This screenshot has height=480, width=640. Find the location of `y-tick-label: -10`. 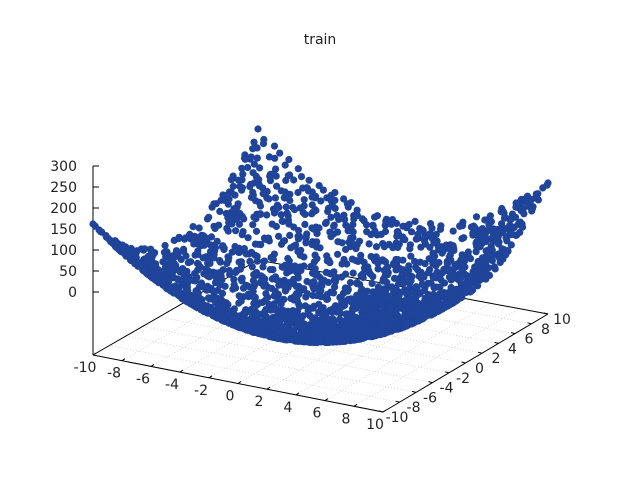

y-tick-label: -10 is located at coordinates (397, 418).